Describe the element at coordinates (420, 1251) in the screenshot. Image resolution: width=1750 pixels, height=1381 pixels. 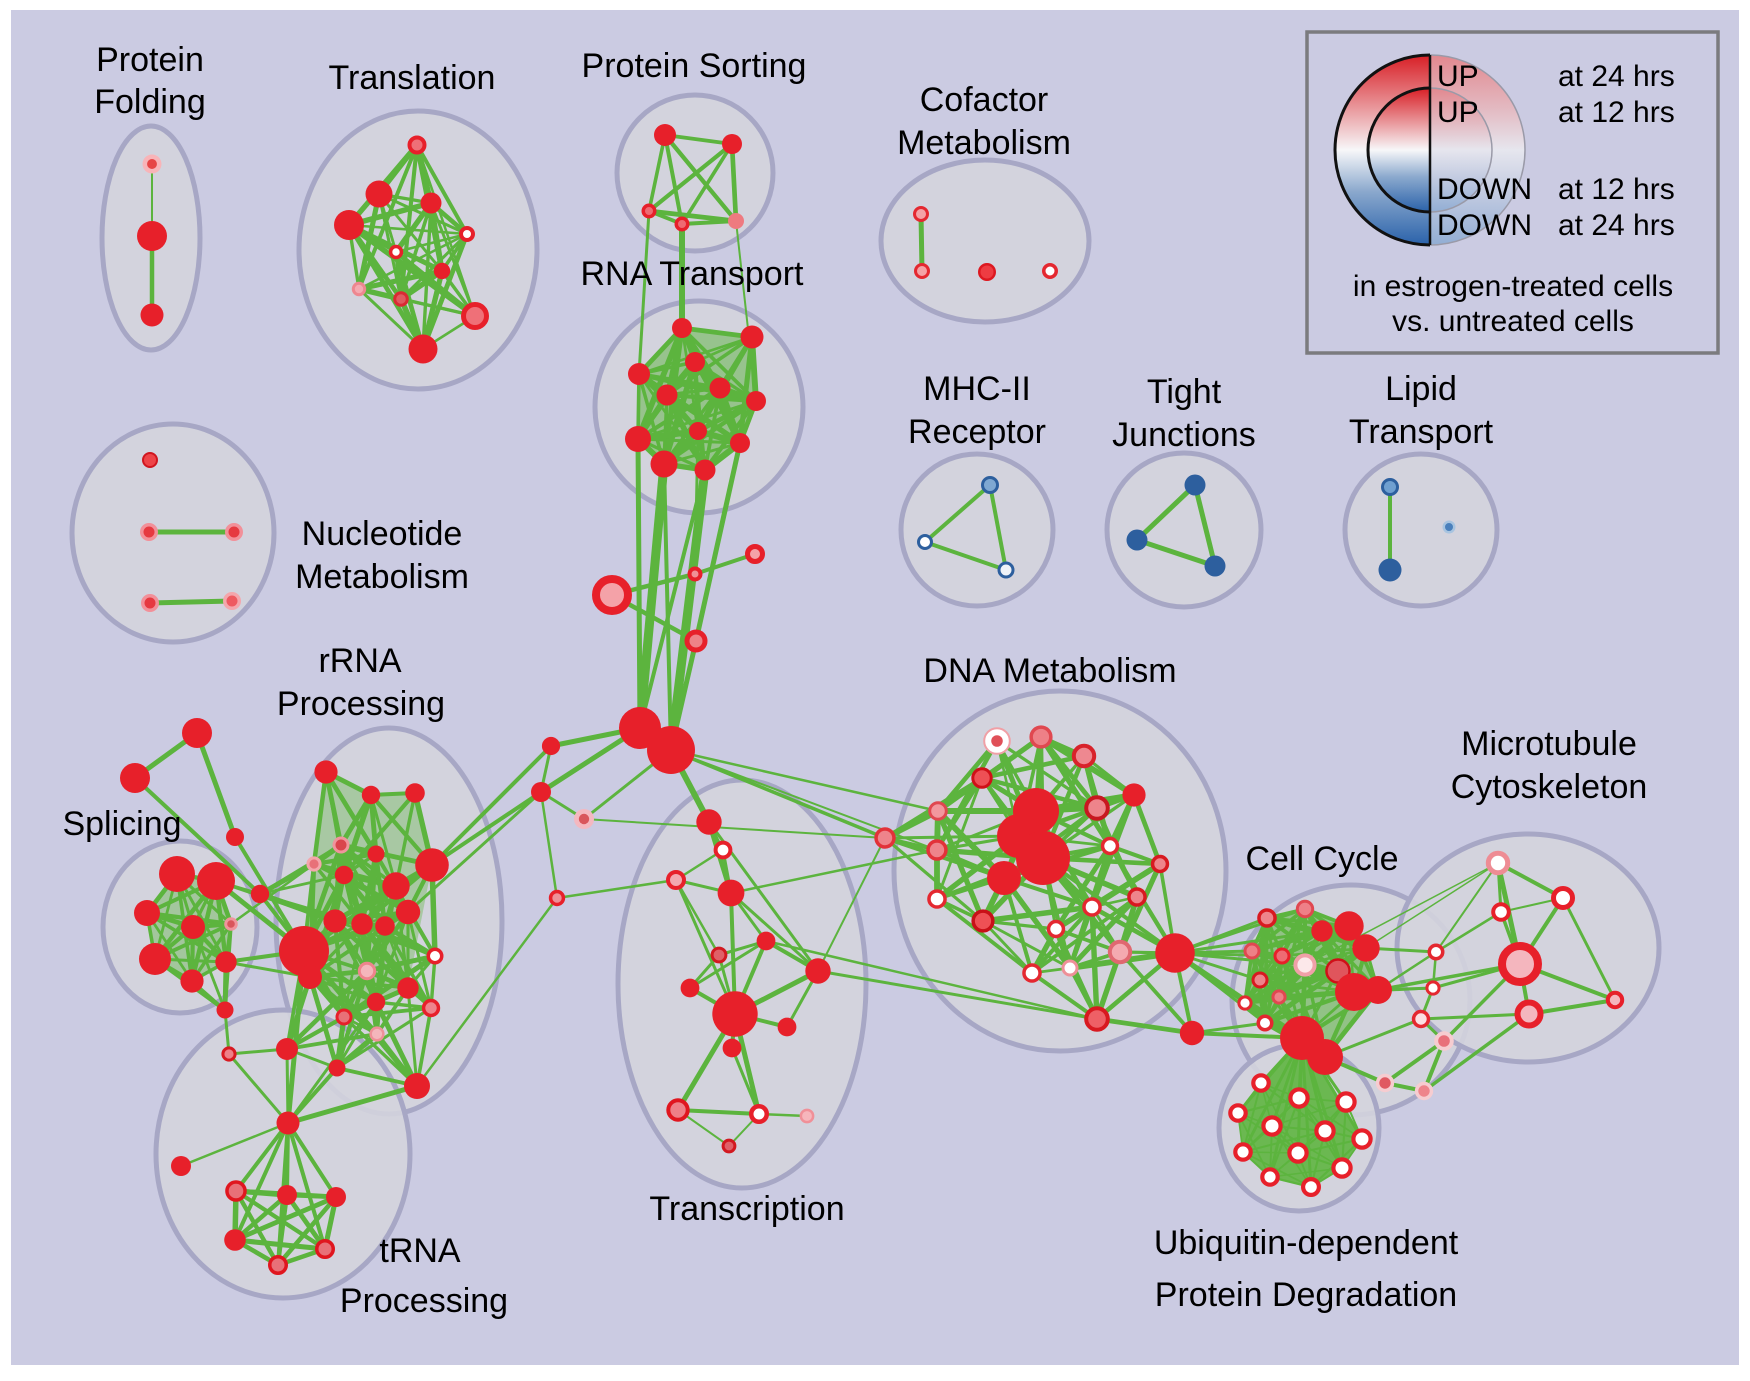
I see `svg-text: tRNA` at that location.